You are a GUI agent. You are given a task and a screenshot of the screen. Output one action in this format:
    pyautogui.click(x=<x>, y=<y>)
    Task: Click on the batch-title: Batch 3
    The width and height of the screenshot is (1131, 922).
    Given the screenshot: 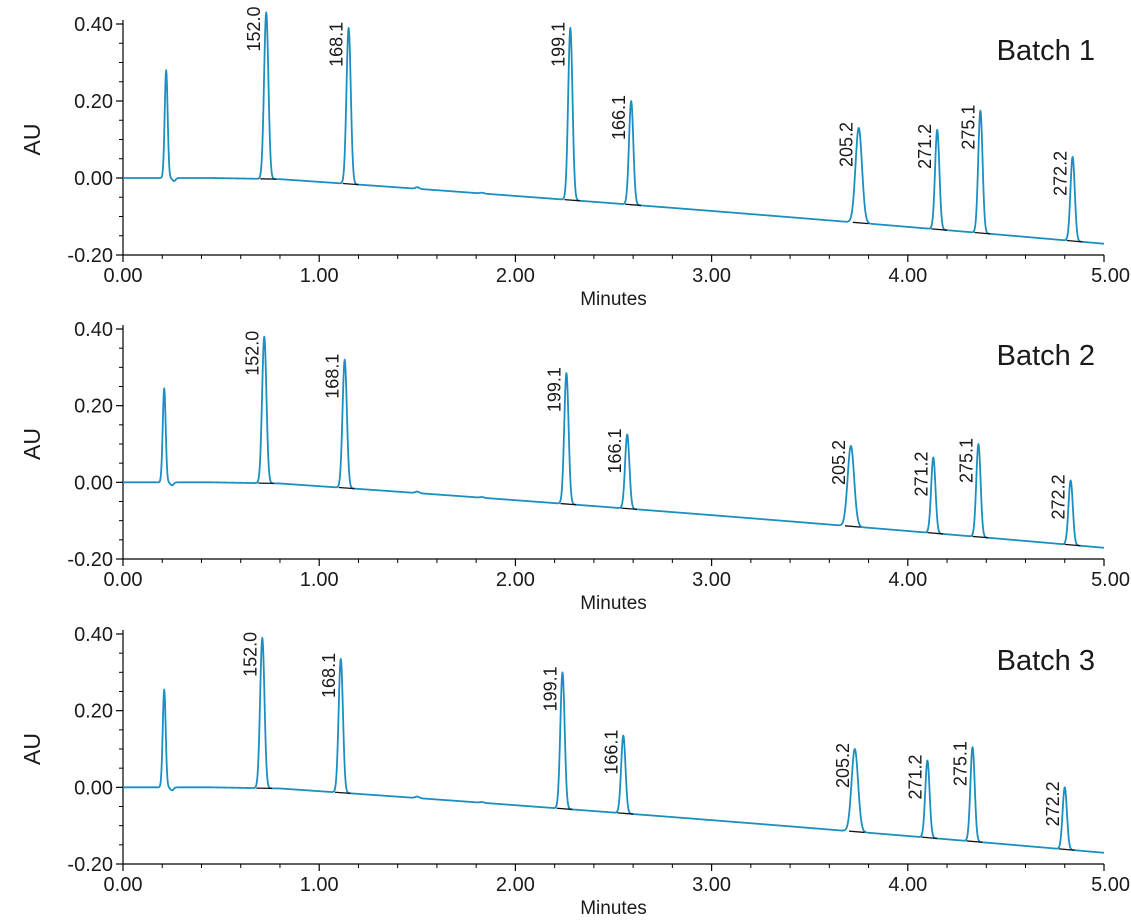 What is the action you would take?
    pyautogui.click(x=1046, y=661)
    